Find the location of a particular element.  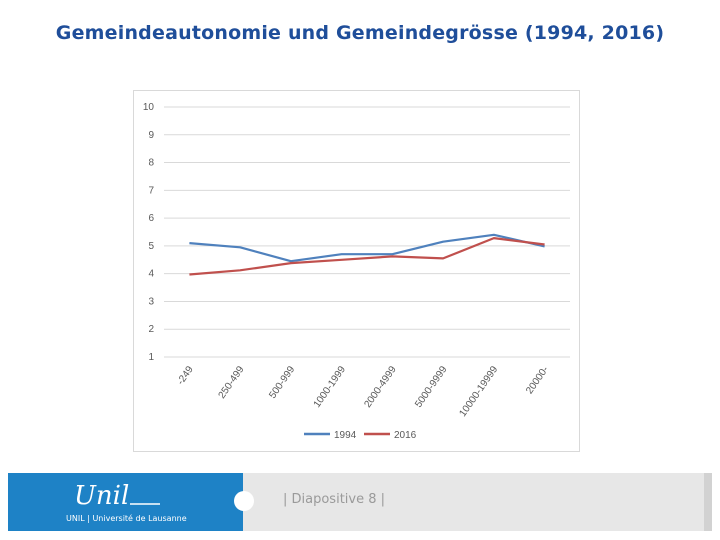

series-line-2016 is located at coordinates (367, 256).